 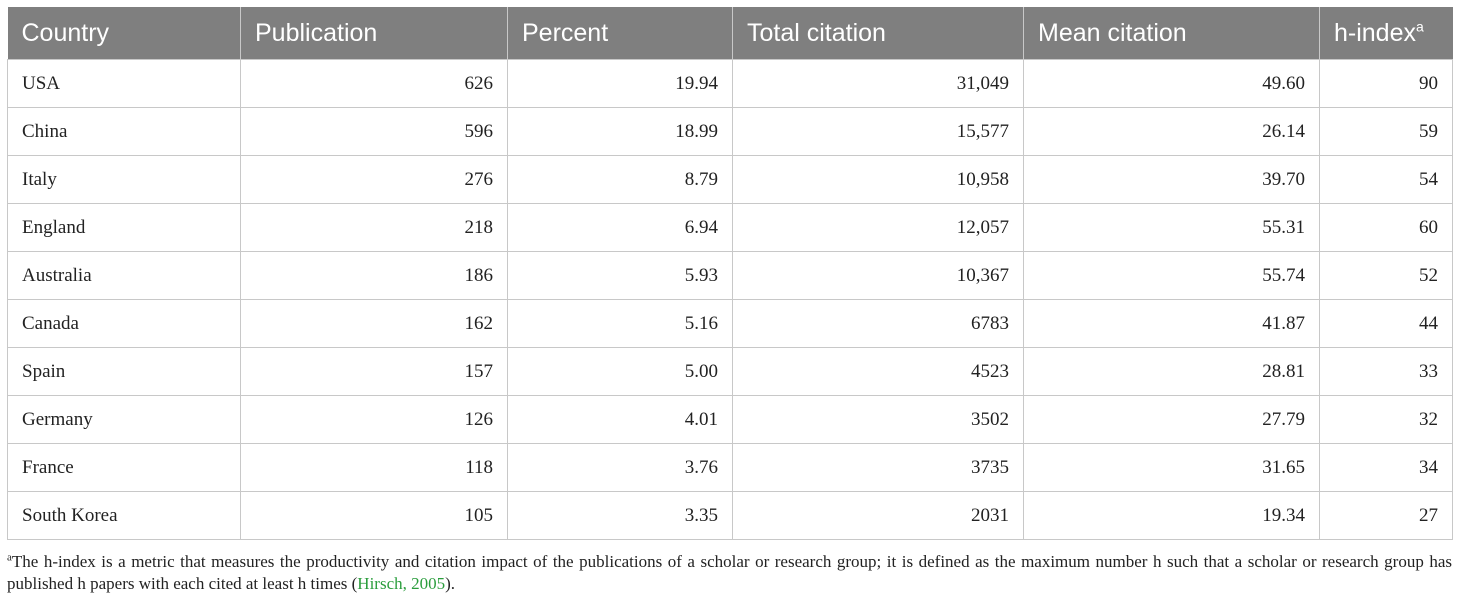 What do you see at coordinates (374, 371) in the screenshot?
I see `cell-publication: 157` at bounding box center [374, 371].